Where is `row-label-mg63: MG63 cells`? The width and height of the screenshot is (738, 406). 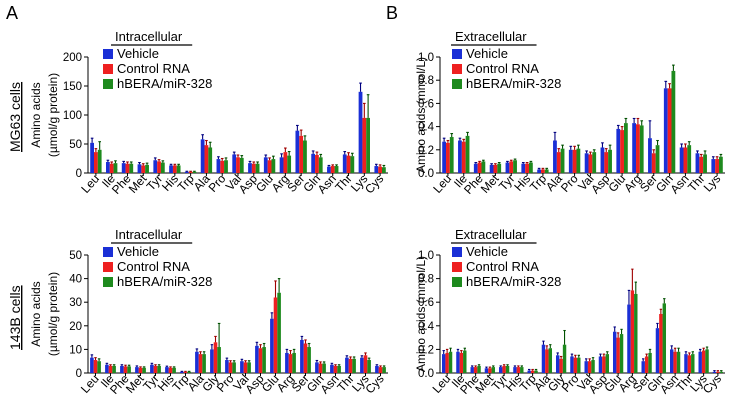 row-label-mg63: MG63 cells is located at coordinates (15, 117).